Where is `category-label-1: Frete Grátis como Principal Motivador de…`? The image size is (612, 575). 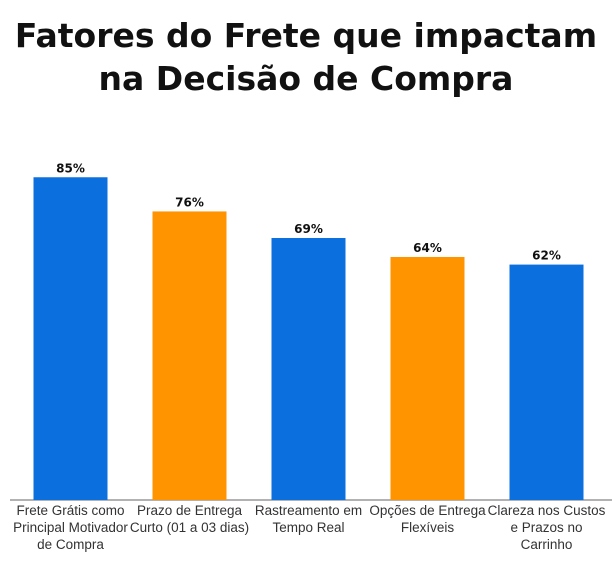 category-label-1: Frete Grátis como Principal Motivador de… is located at coordinates (70, 527).